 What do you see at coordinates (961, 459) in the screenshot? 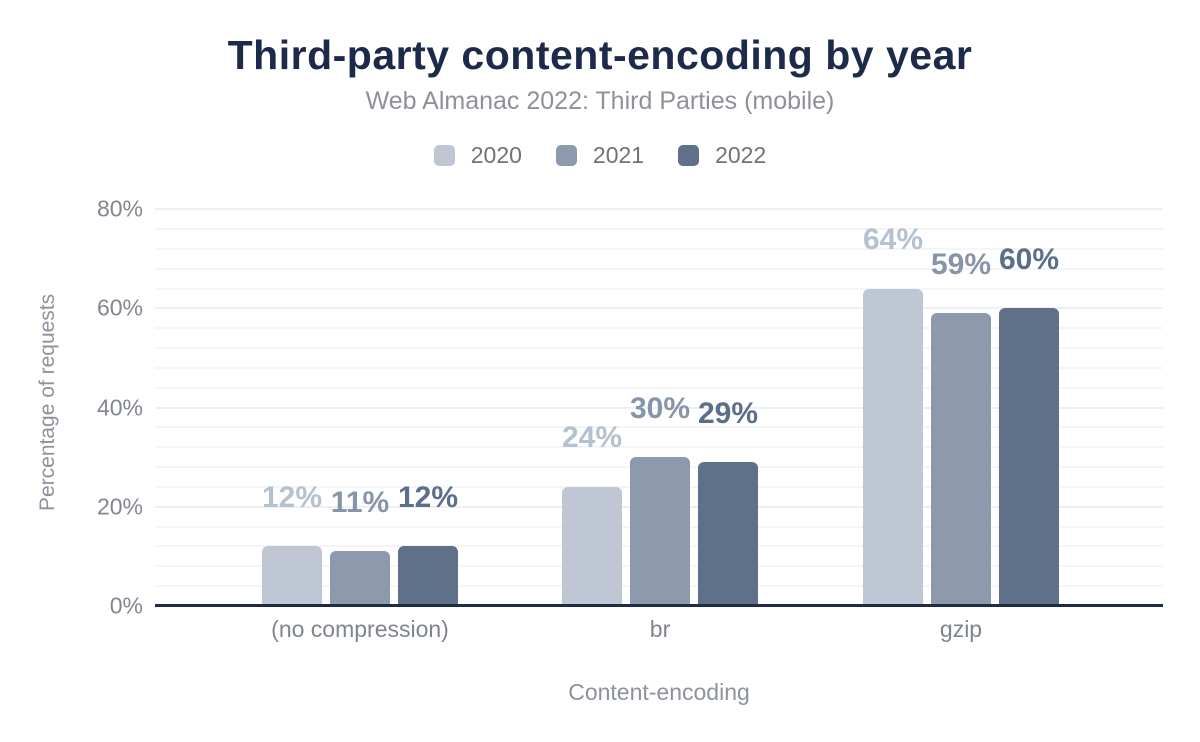
I see `bar-2021-gzip` at bounding box center [961, 459].